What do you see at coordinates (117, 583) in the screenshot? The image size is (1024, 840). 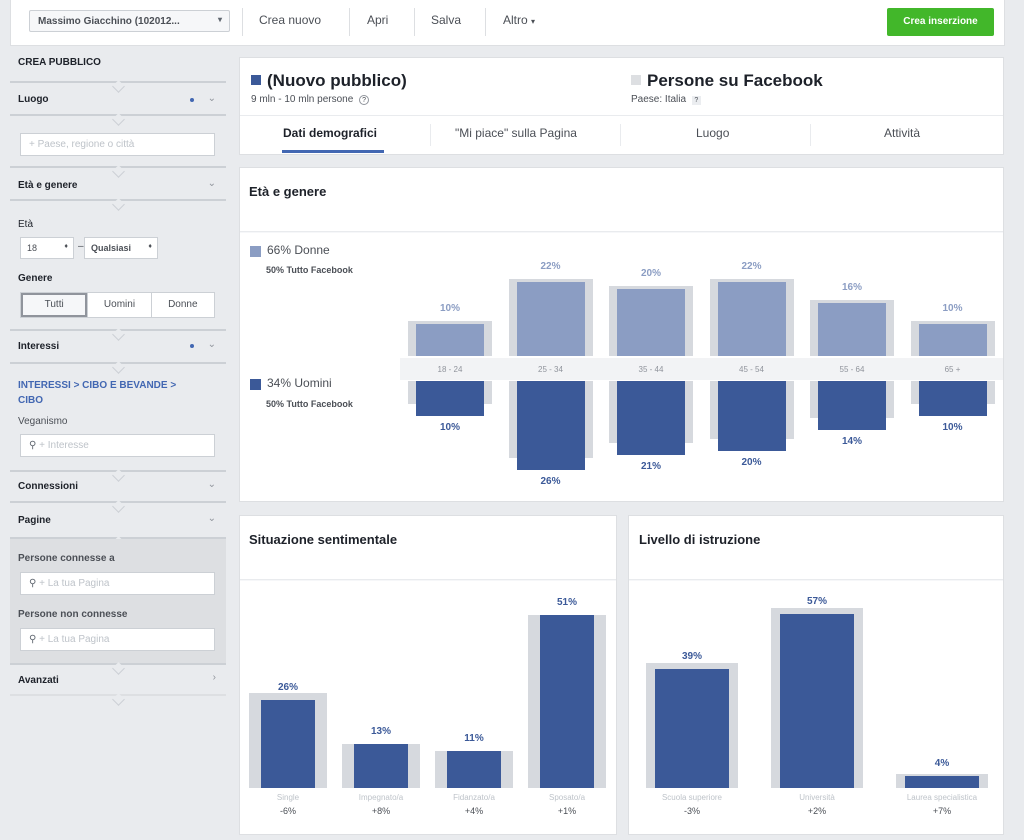 I see `connected-page-input: ⚲ + La tua Pagina` at bounding box center [117, 583].